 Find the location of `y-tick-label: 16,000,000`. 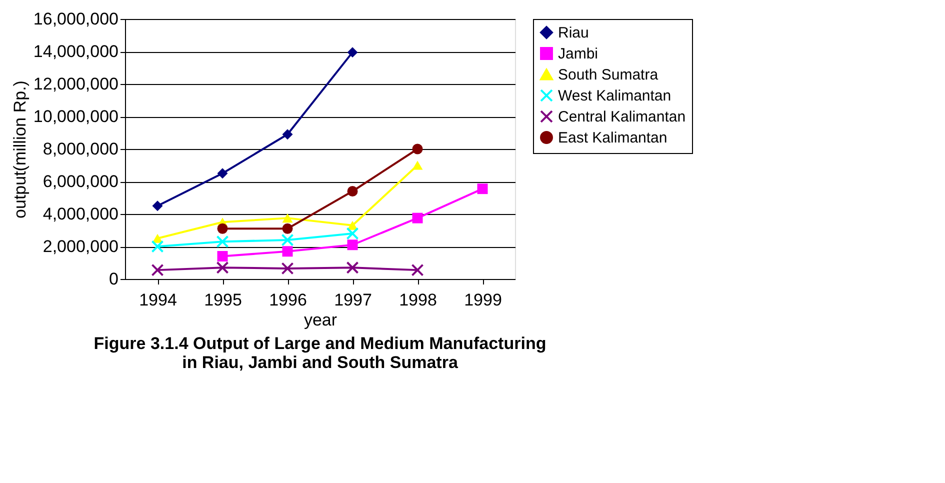

y-tick-label: 16,000,000 is located at coordinates (75, 19).